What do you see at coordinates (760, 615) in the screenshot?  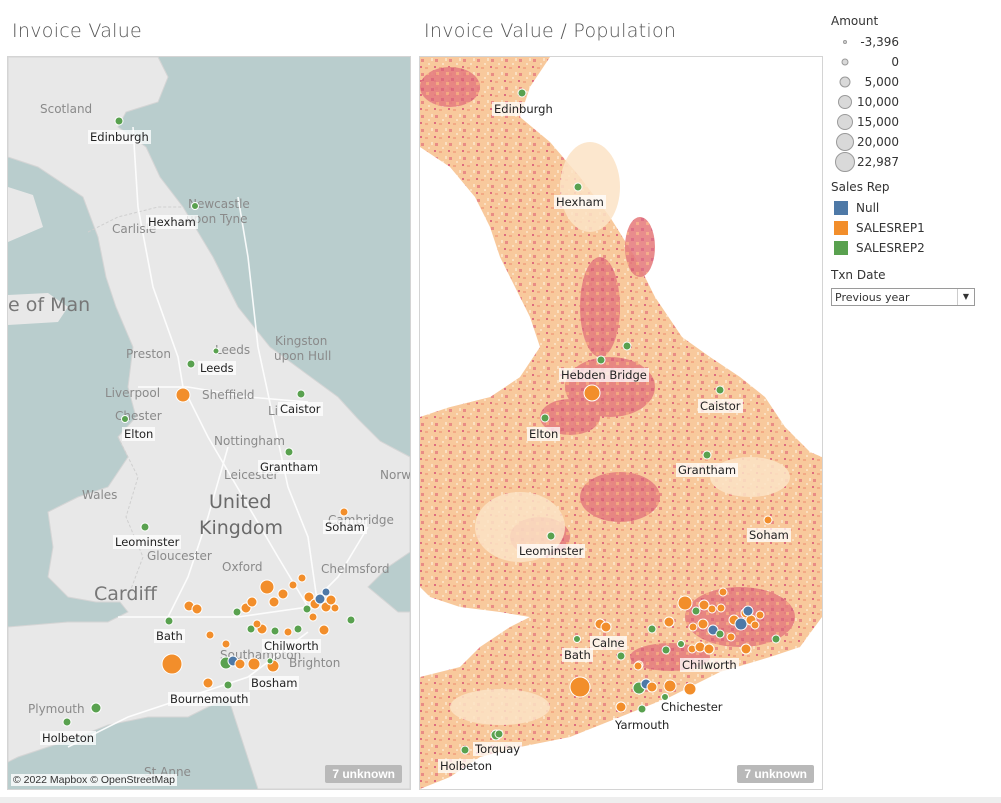 I see `point-c22` at bounding box center [760, 615].